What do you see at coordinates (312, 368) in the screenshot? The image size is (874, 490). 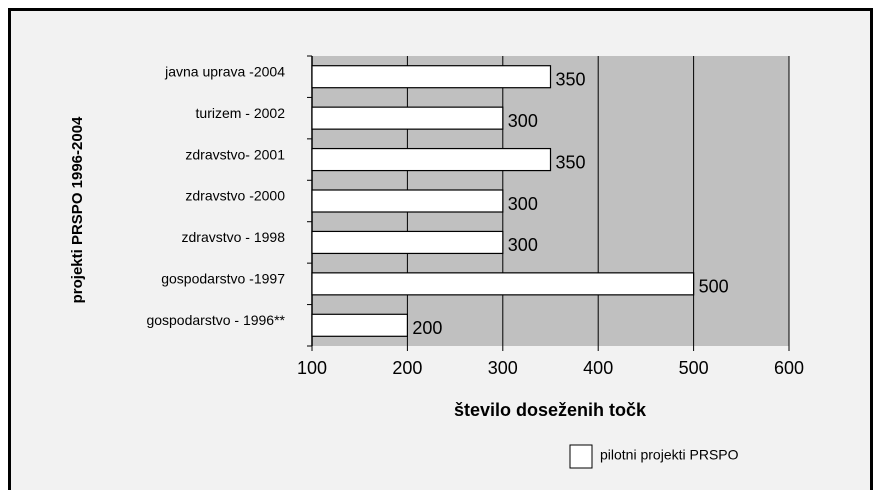 I see `x-tick-label: 100` at bounding box center [312, 368].